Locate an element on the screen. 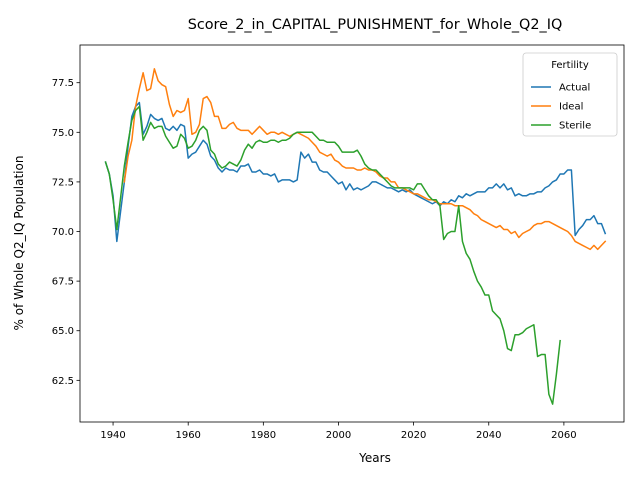 The image size is (640, 484). y-tick-label: 65.0 is located at coordinates (63, 331).